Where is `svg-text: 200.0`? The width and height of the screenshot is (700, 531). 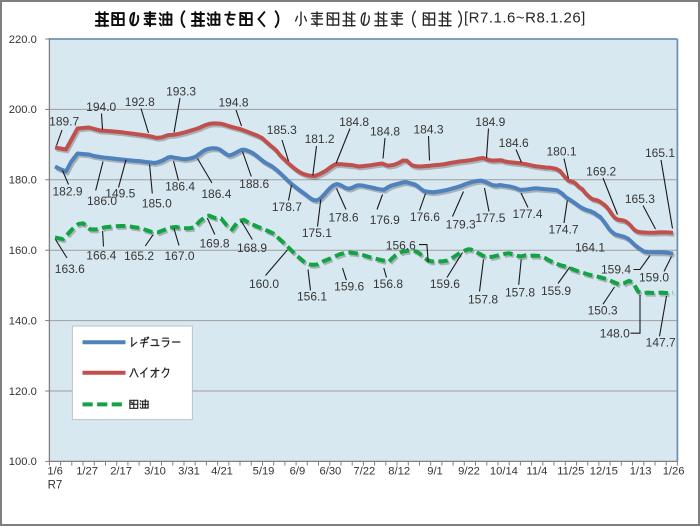 svg-text: 200.0 is located at coordinates (23, 110).